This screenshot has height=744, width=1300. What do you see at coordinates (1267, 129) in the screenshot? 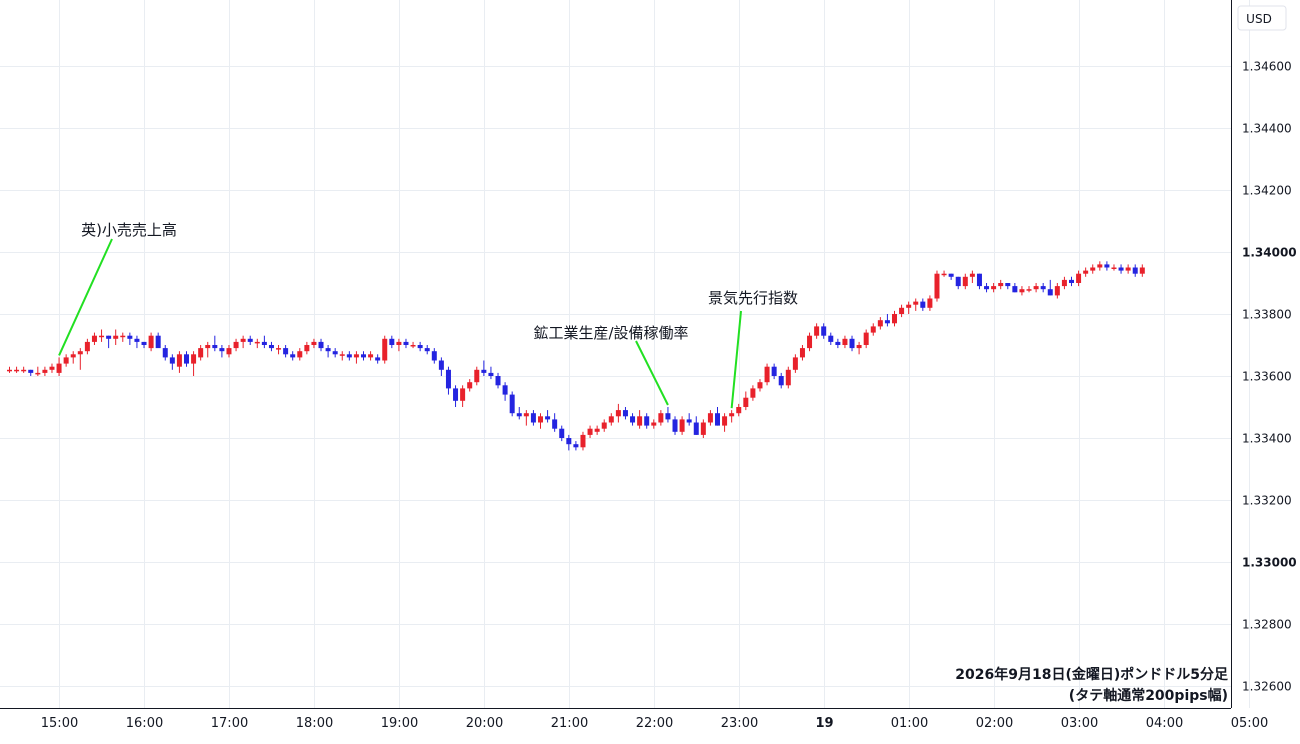
I see `price-tick-label: 1.34400` at bounding box center [1267, 129].